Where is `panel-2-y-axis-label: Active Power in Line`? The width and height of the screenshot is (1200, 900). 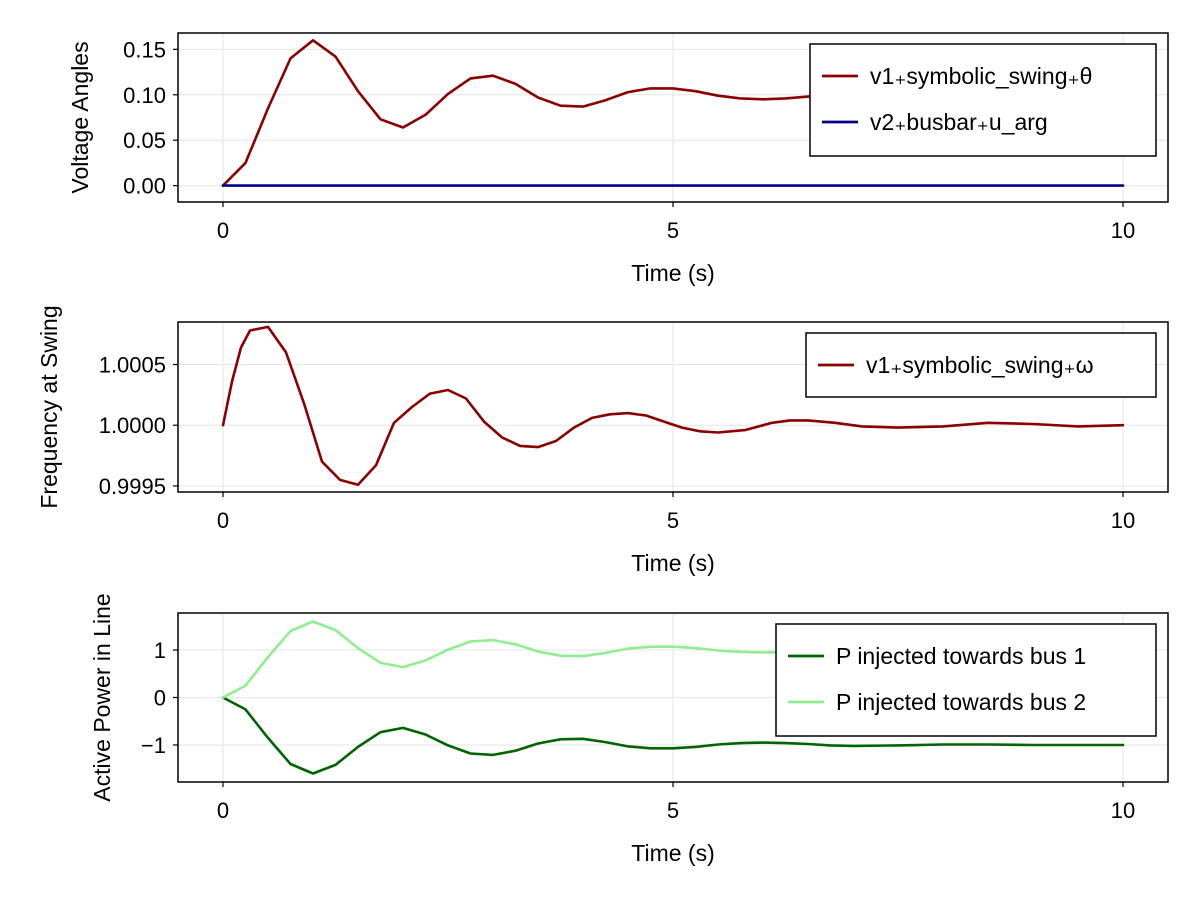 panel-2-y-axis-label: Active Power in Line is located at coordinates (102, 697).